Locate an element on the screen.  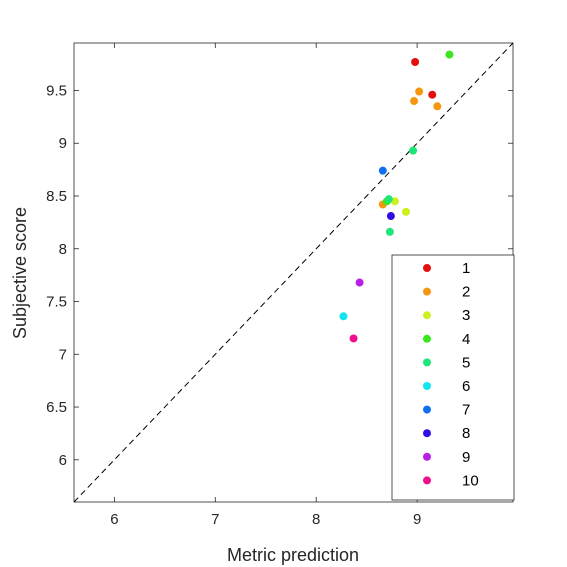
y-tick-label: 8 is located at coordinates (63, 249).